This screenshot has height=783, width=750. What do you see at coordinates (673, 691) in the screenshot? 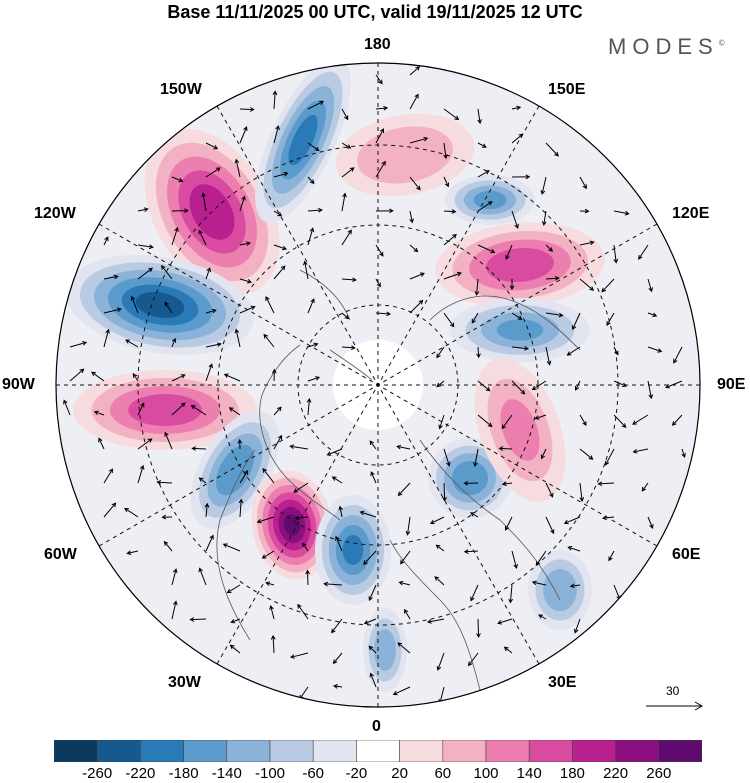
I see `reference-vector-label: 30` at bounding box center [673, 691].